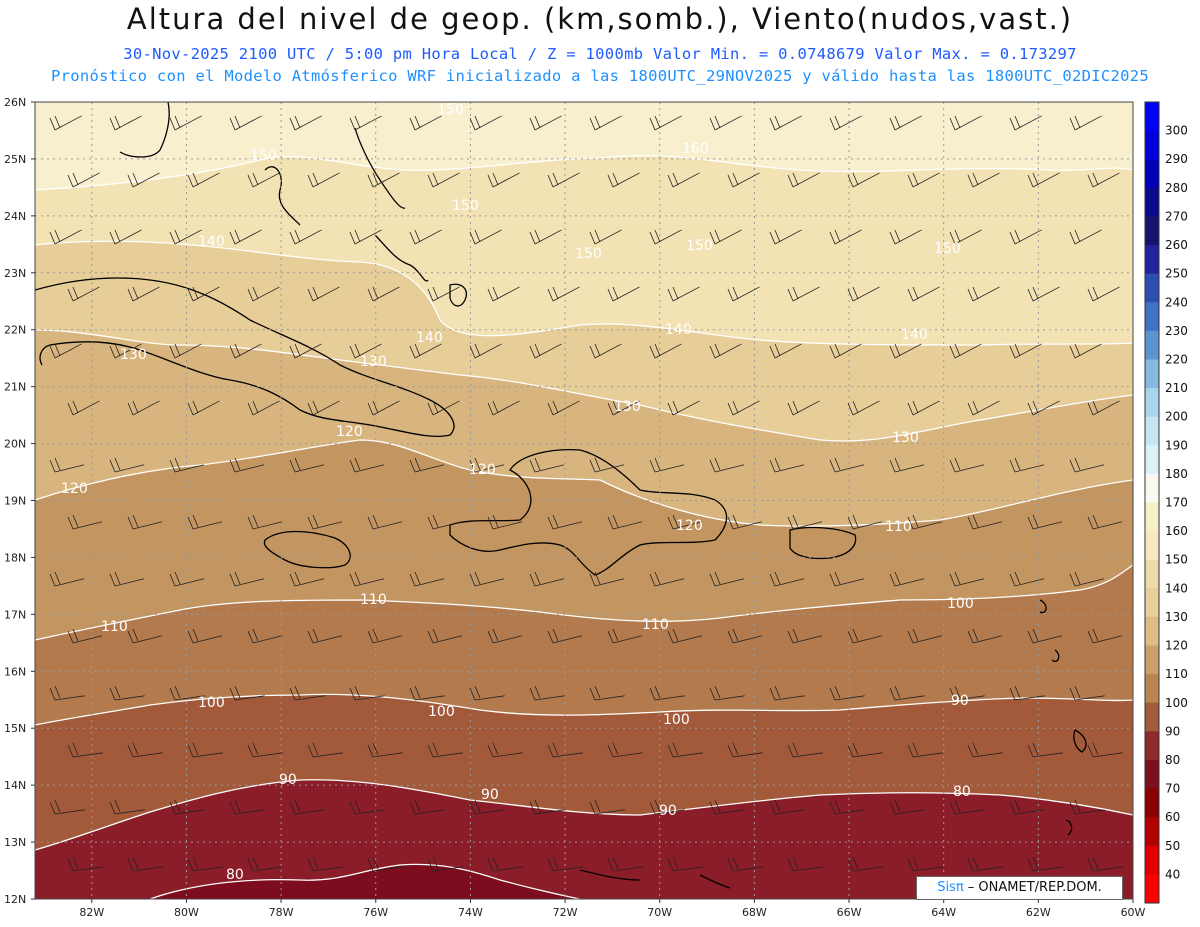 The image size is (1200, 927). I want to click on lat-label: 24N, so click(15, 216).